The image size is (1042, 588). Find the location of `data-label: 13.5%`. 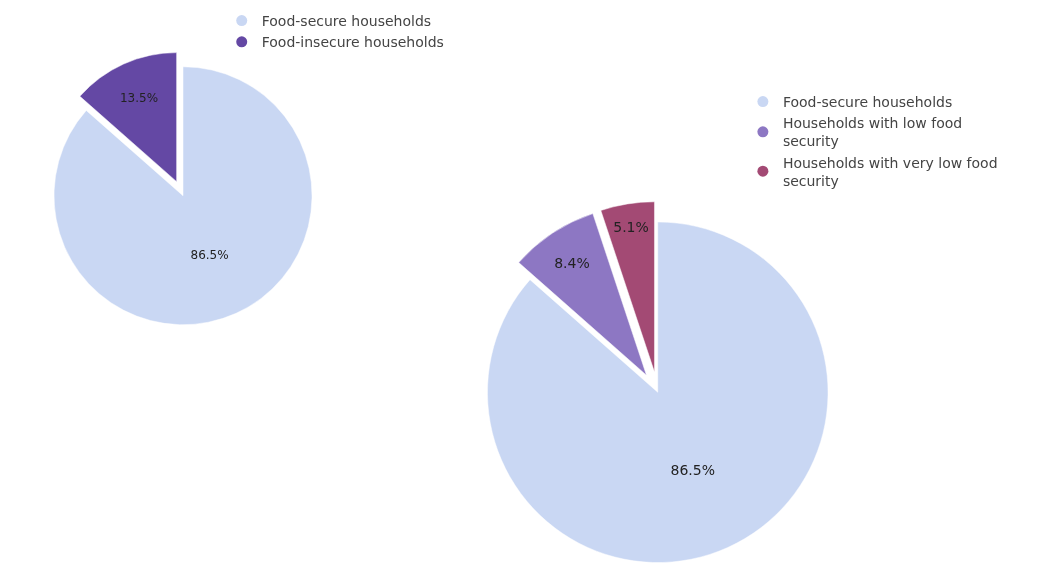

data-label: 13.5% is located at coordinates (139, 98).